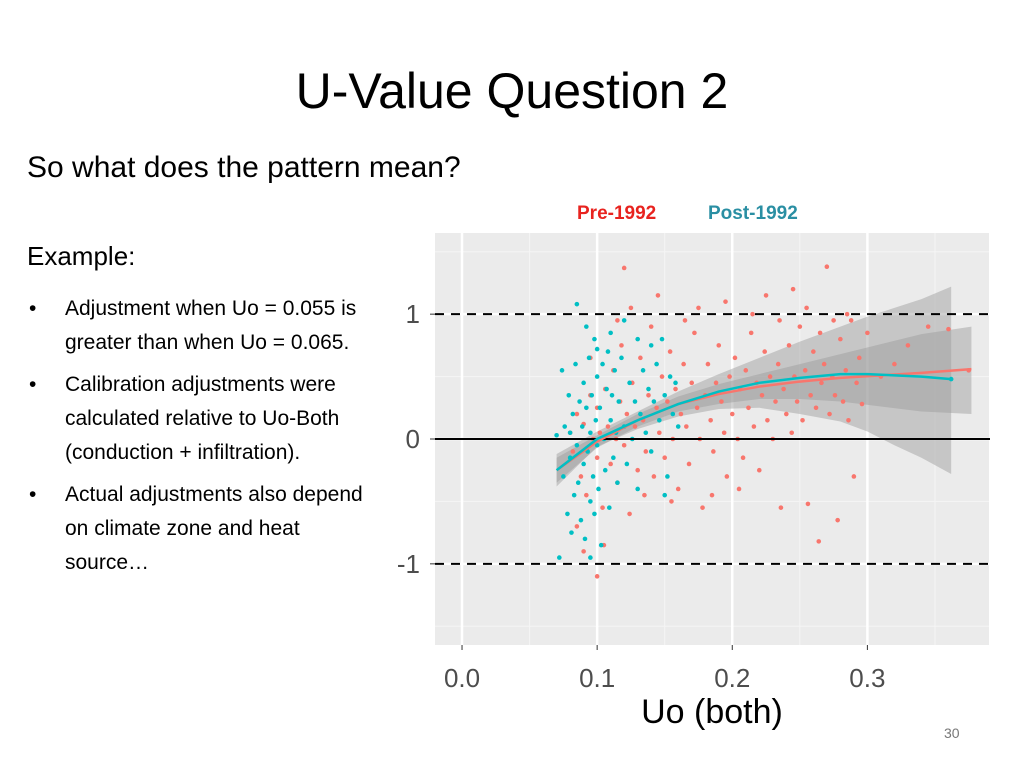  I want to click on smooth-line, so click(753, 422).